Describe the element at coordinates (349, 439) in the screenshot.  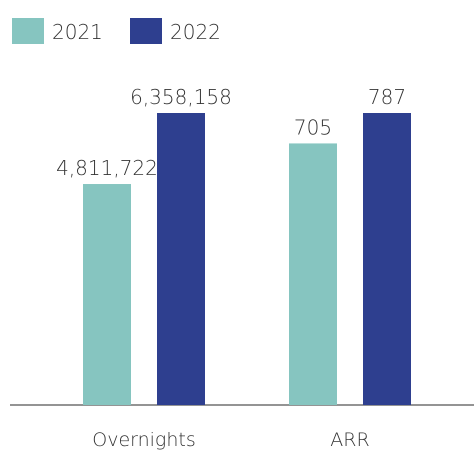
I see `x-tick-label: ARR` at that location.